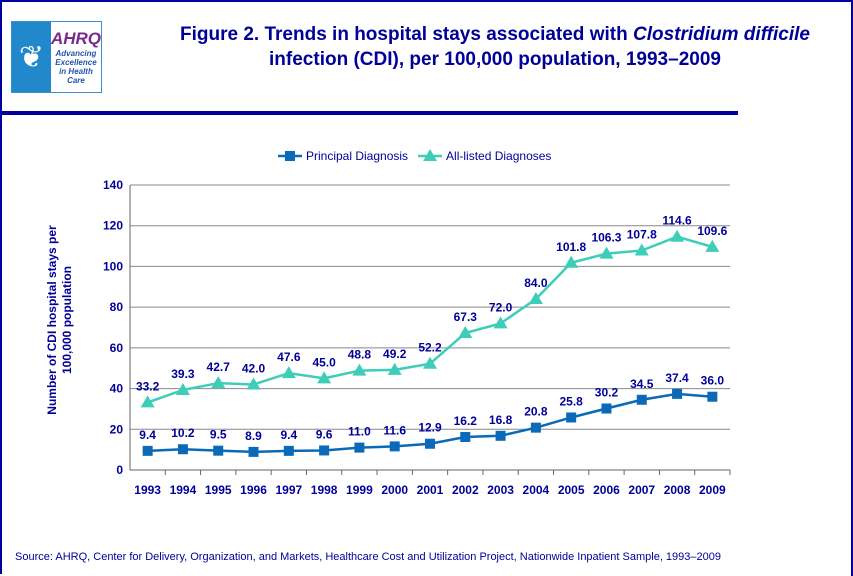 The image size is (853, 576). What do you see at coordinates (466, 421) in the screenshot?
I see `data-label: 16.2` at bounding box center [466, 421].